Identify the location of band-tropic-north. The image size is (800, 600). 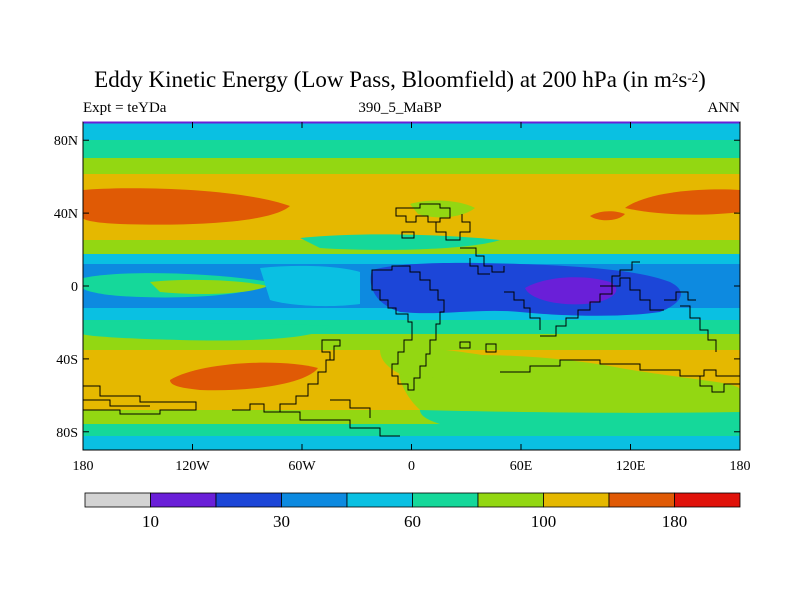
(411, 259).